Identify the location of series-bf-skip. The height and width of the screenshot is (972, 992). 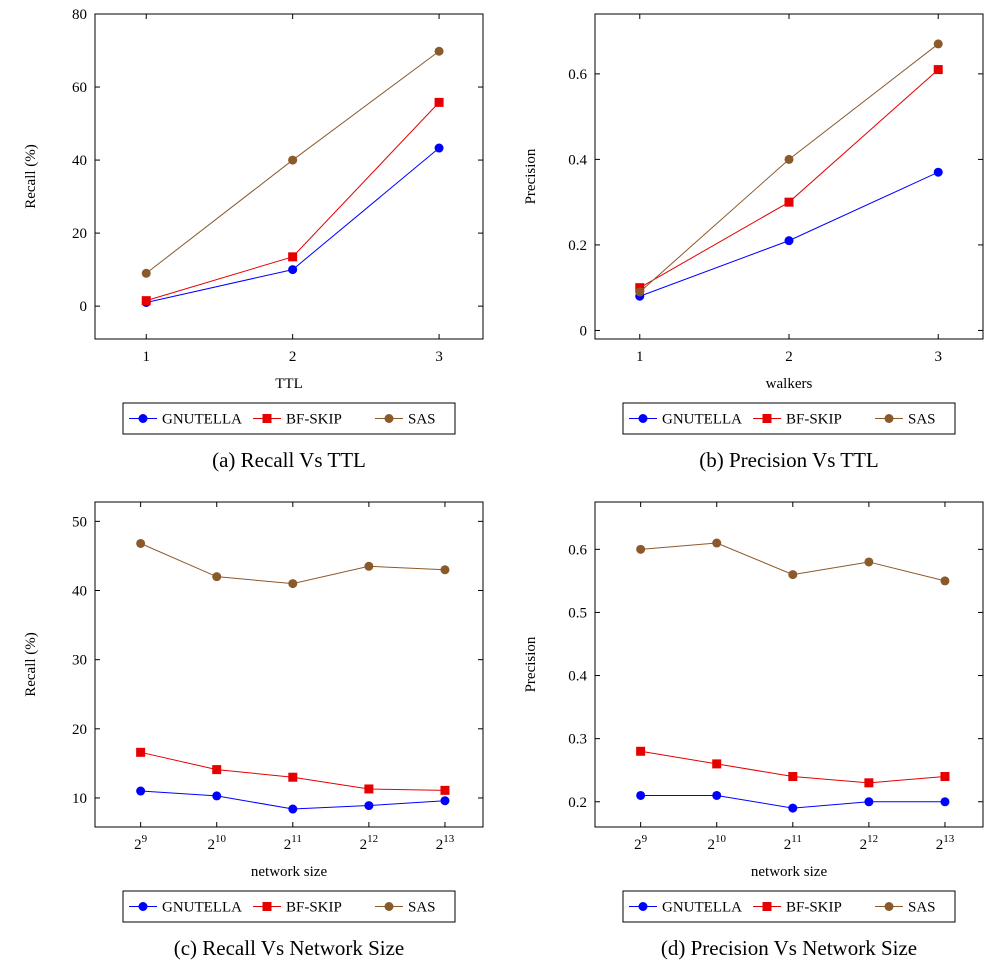
(789, 179).